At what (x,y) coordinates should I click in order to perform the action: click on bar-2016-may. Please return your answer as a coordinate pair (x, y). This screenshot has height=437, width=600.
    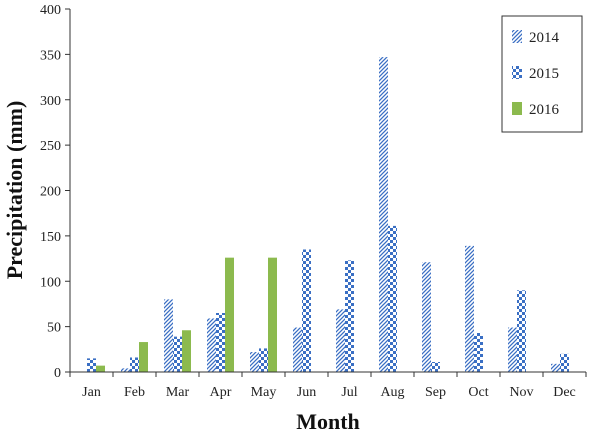
    Looking at the image, I should click on (272, 314).